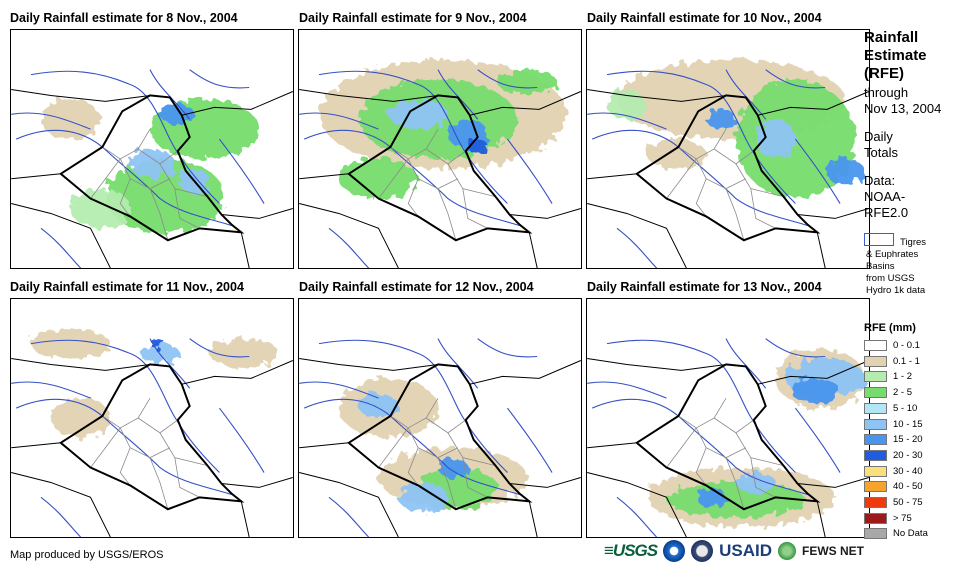 This screenshot has width=967, height=576. I want to click on sidebar-data-src1: NOAA-, so click(885, 196).